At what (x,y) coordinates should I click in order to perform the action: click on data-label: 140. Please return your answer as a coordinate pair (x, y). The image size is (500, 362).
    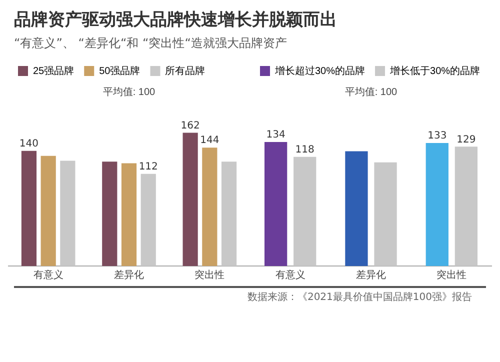
    Looking at the image, I should click on (29, 144).